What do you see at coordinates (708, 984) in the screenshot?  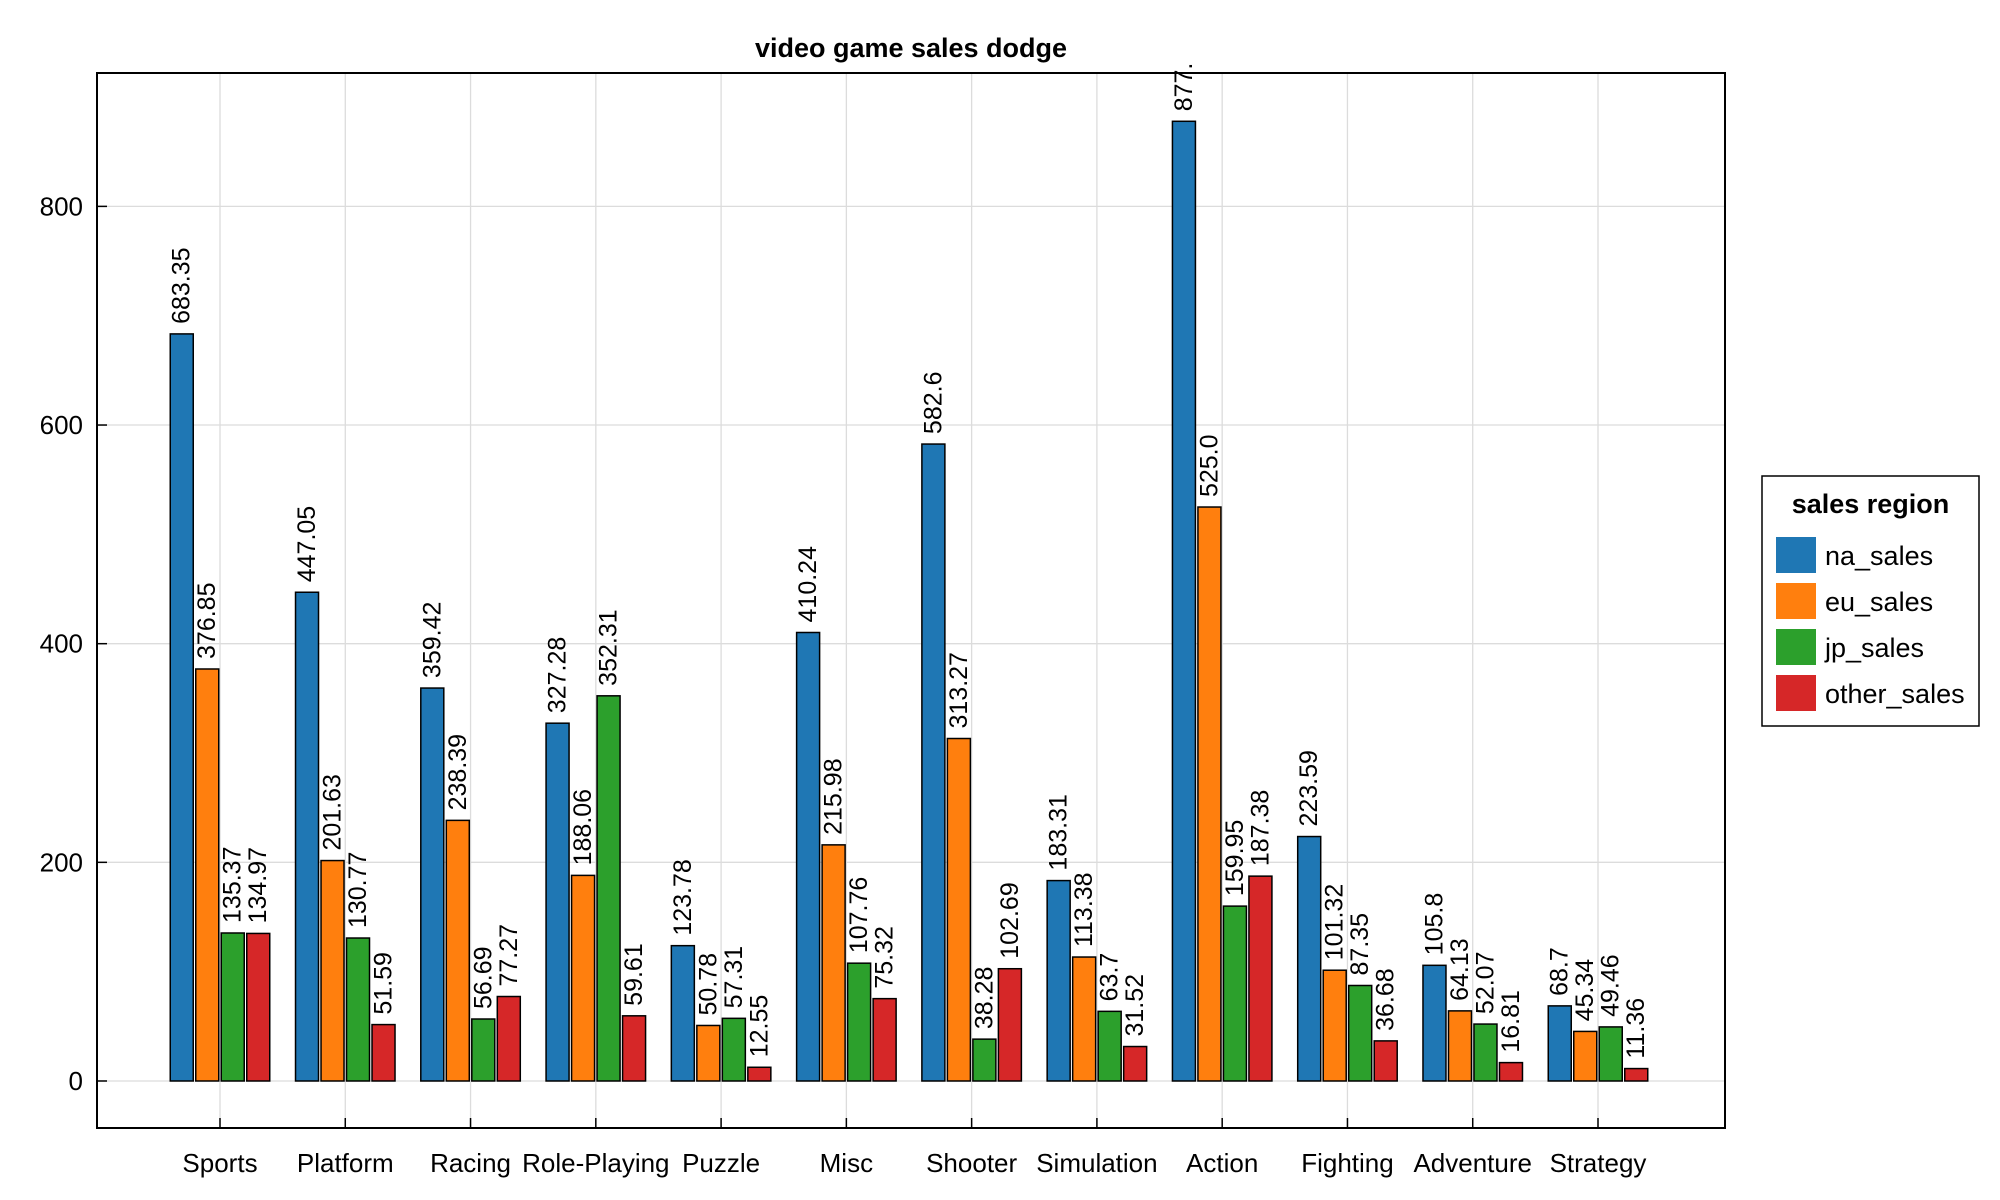 I see `data-label: 50.78` at bounding box center [708, 984].